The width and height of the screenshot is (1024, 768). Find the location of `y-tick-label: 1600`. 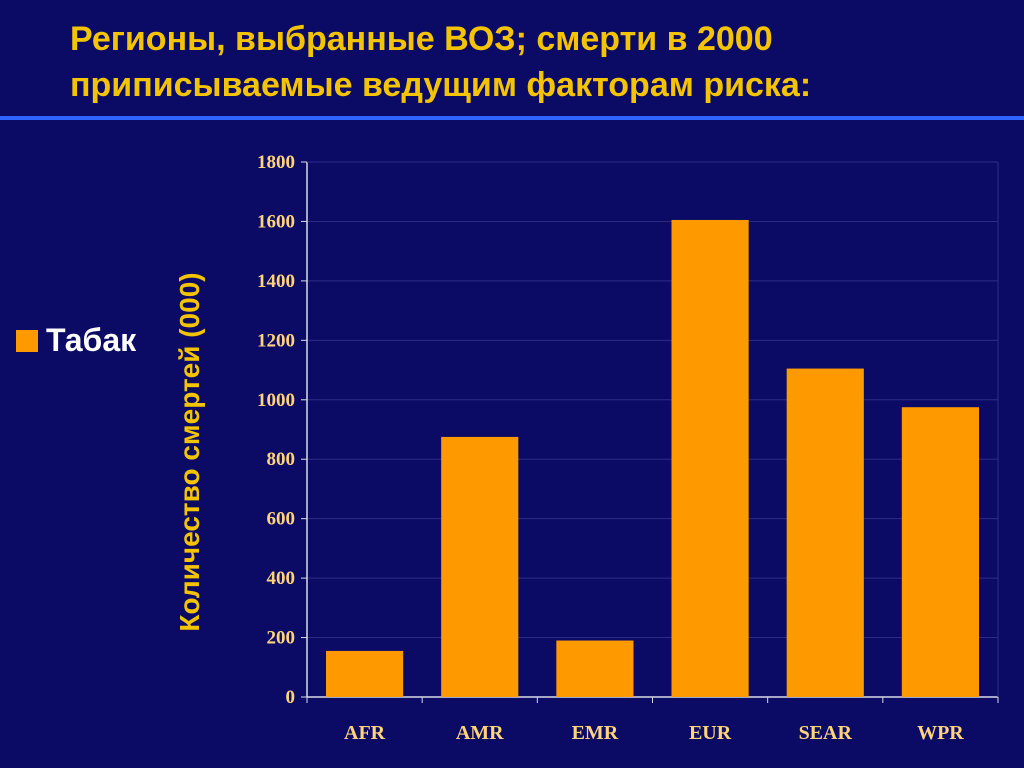

y-tick-label: 1600 is located at coordinates (276, 221).